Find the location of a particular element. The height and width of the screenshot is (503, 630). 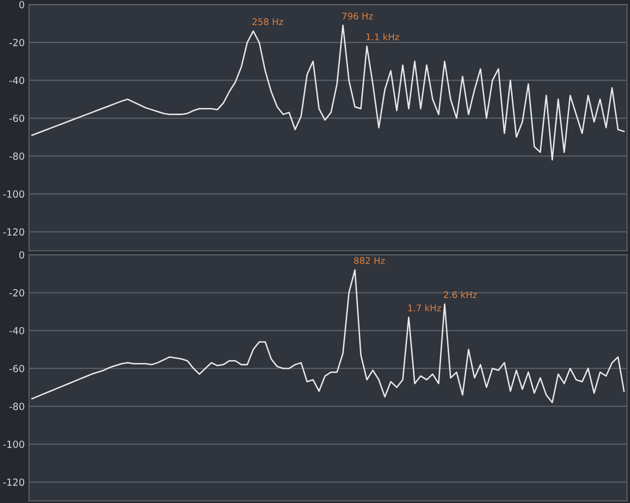

annotation: 882 Hz is located at coordinates (369, 260).